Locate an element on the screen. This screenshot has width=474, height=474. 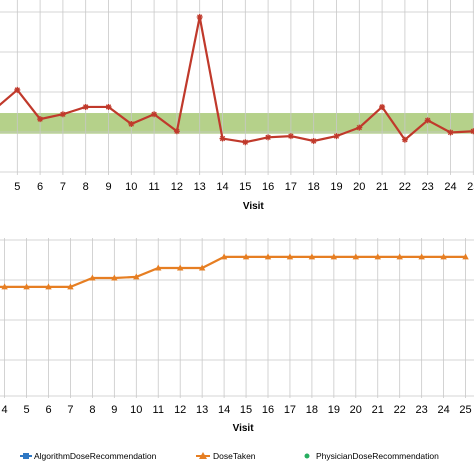
bottom-x-tick-labels: 4 5 6 7 8 9 10 11 12 13 14 15 16 17 18 19 20 21 22 23 24 25 is located at coordinates (237, 410).